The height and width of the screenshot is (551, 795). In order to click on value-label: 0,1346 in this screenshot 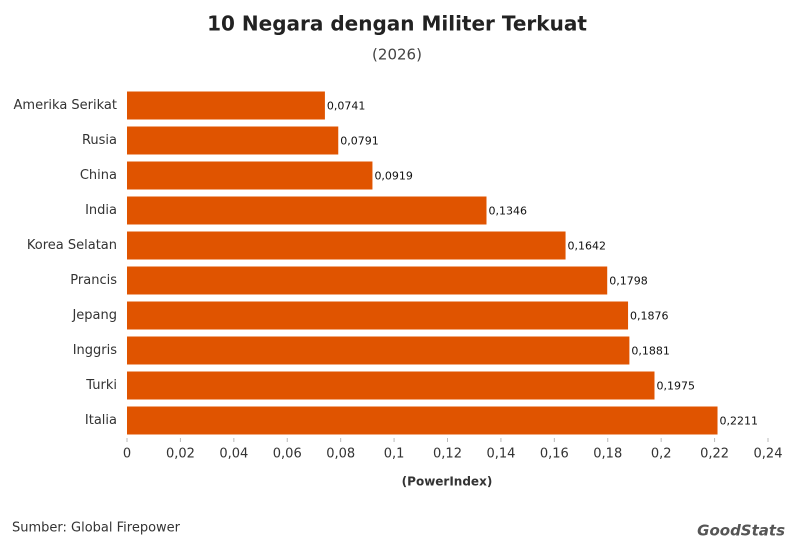, I will do `click(507, 211)`.